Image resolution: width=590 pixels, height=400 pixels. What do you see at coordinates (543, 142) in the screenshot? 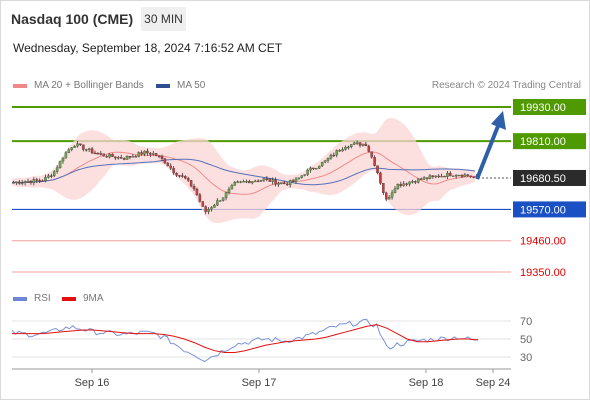
I see `level-label: 19810.00` at bounding box center [543, 142].